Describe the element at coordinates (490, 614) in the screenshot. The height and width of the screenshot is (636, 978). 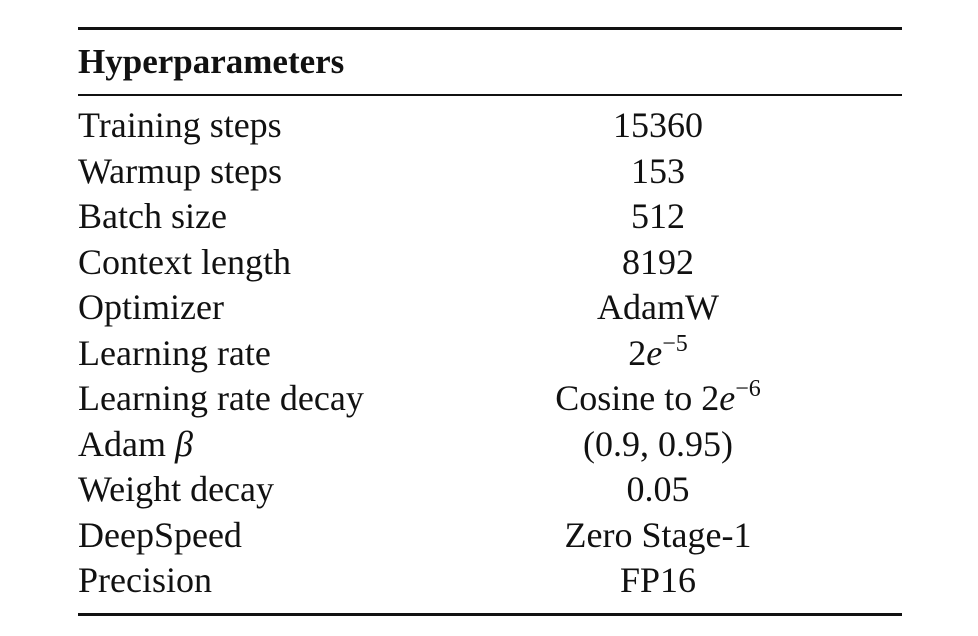
I see `bottom-rule` at that location.